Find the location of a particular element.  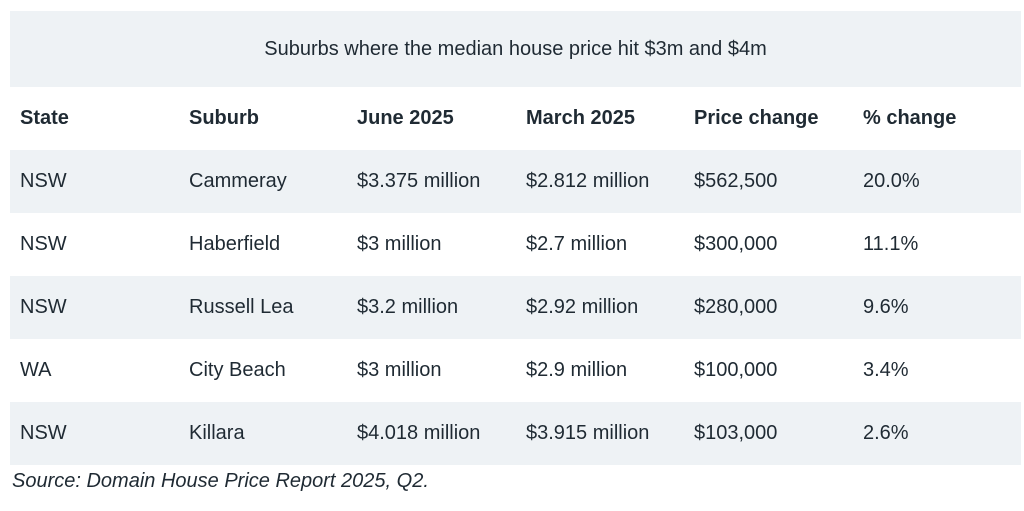

cell-price-change: $300,000 is located at coordinates (768, 244).